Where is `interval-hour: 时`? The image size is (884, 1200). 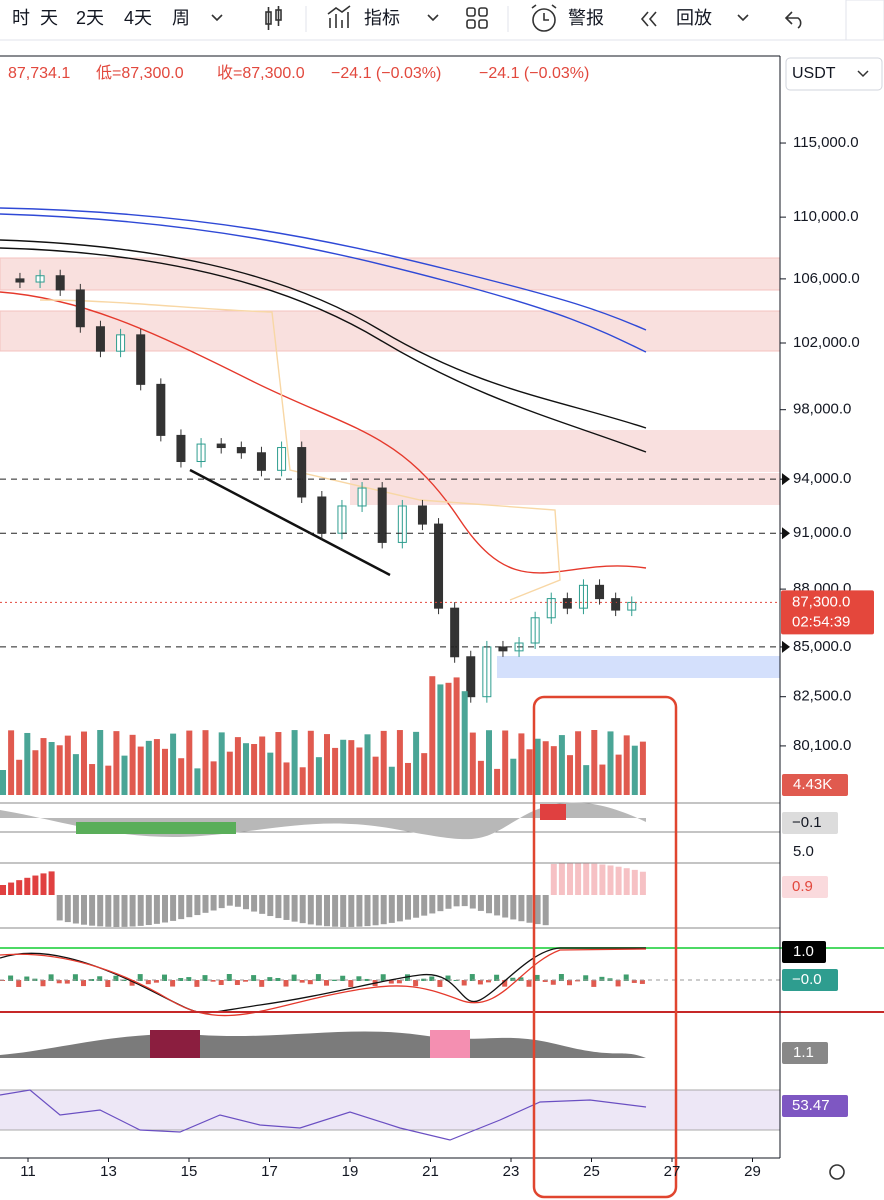 interval-hour: 时 is located at coordinates (21, 18).